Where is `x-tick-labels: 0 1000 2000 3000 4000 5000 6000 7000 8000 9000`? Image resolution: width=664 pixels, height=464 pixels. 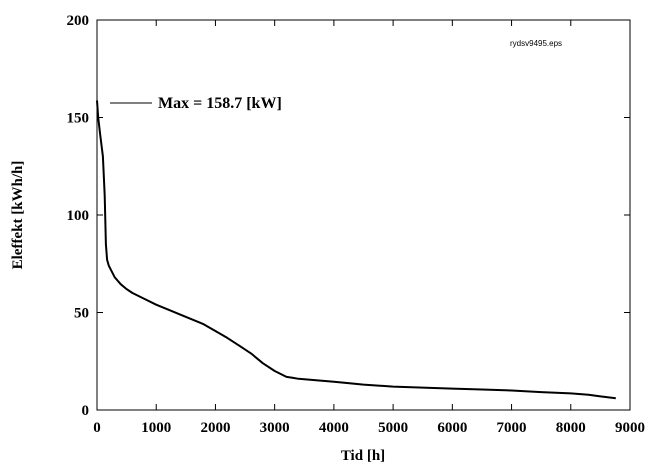
x-tick-labels: 0 1000 2000 3000 4000 5000 6000 7000 8000 9000 is located at coordinates (369, 428).